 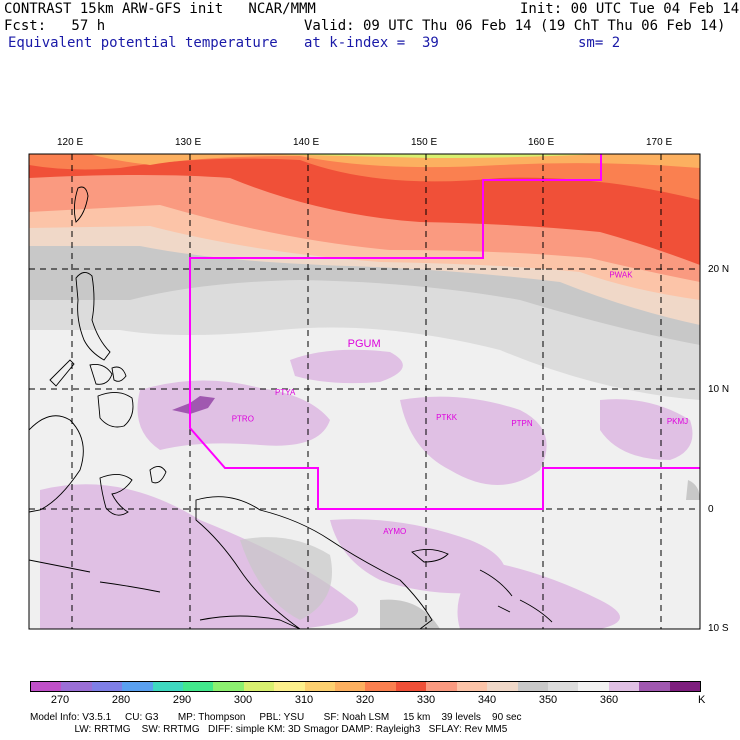 I want to click on borneo-coast, so click(x=56, y=464).